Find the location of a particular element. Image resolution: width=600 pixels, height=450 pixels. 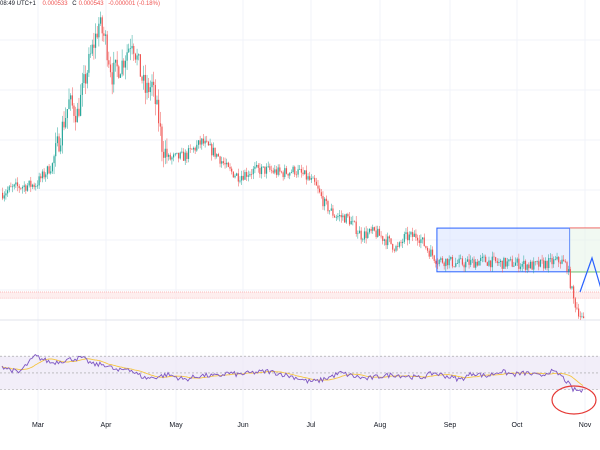

x-tick-label: May is located at coordinates (176, 425).